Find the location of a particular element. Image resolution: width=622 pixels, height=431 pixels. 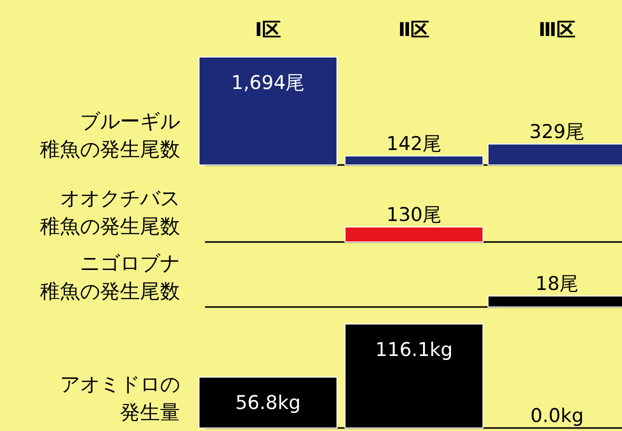

data-label: 116.1kg is located at coordinates (414, 350).